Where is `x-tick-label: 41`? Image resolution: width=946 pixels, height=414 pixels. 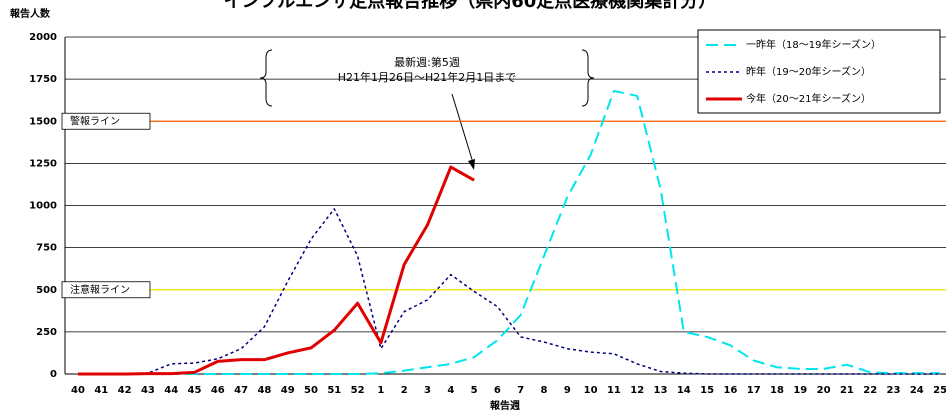 x-tick-label: 41 is located at coordinates (101, 390).